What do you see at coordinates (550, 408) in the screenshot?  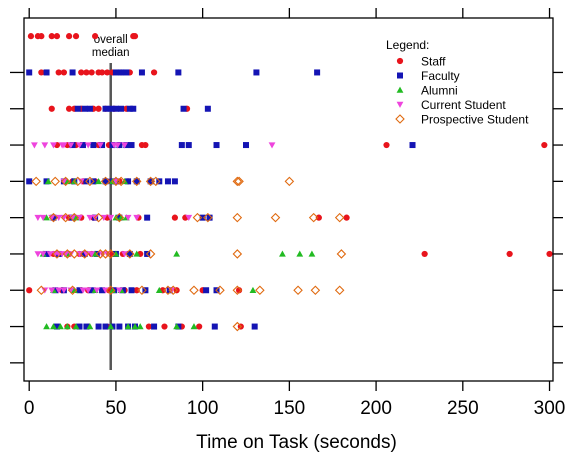 I see `x-tick-label: 300` at bounding box center [550, 408].